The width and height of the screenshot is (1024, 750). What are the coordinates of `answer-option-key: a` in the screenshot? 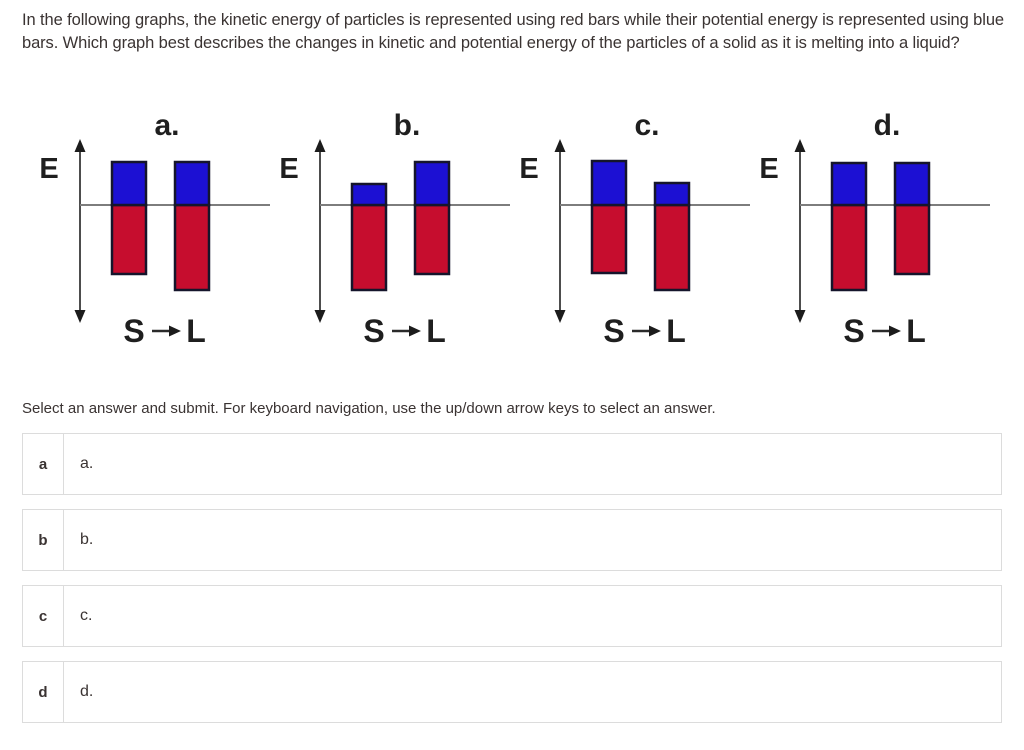 It's located at (43, 464).